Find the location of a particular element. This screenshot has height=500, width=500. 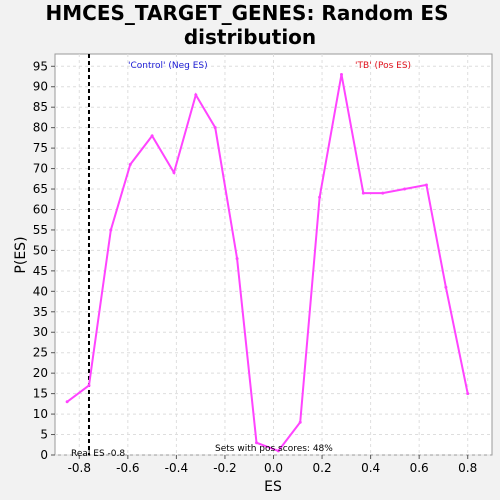

pos-scores-note: Sets with pos scores: 48% is located at coordinates (274, 449).